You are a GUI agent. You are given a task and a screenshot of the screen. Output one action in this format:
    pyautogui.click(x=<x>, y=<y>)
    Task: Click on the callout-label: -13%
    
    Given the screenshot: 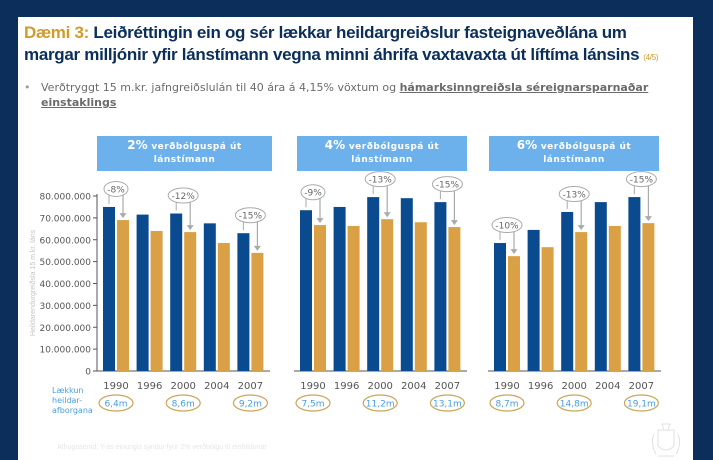 What is the action you would take?
    pyautogui.click(x=575, y=195)
    